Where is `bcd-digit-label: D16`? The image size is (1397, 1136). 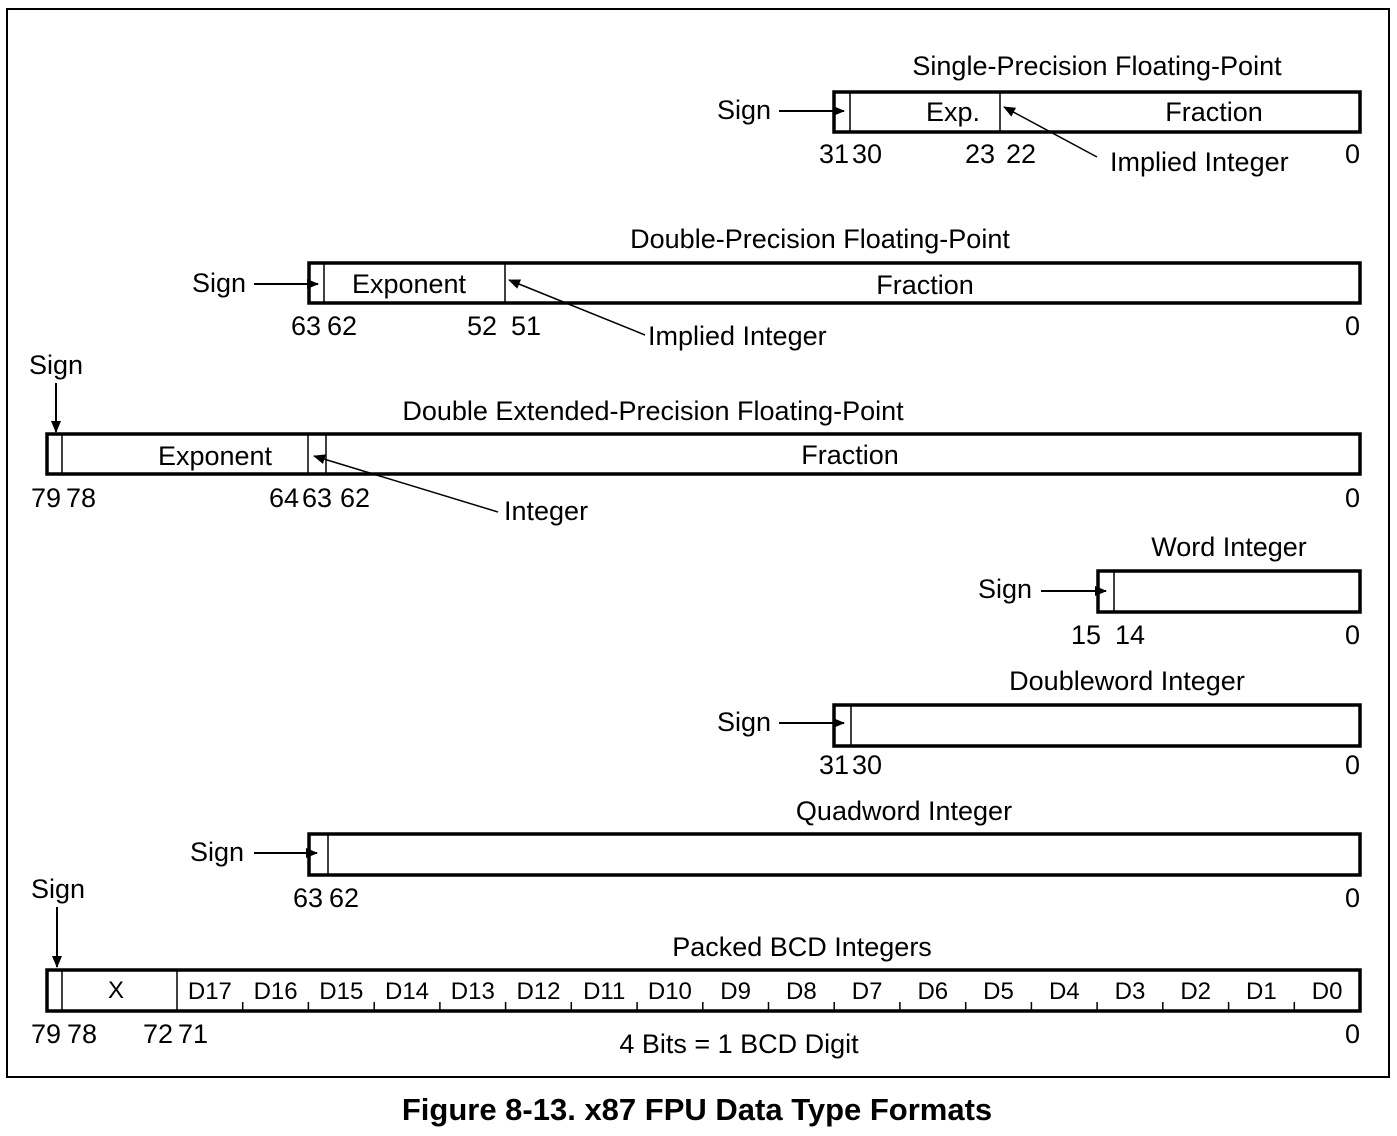 bcd-digit-label: D16 is located at coordinates (276, 991).